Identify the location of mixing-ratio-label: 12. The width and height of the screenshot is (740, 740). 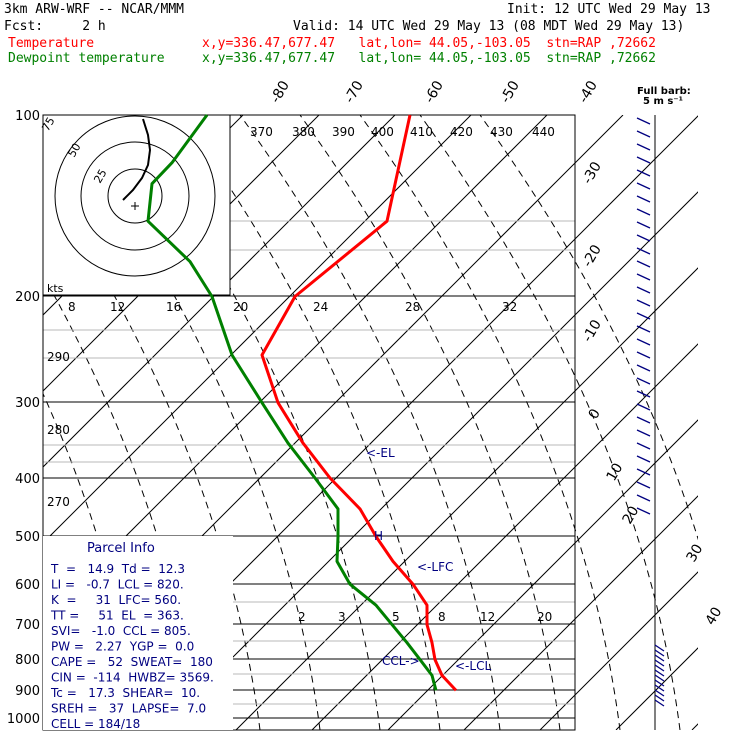
(487, 617).